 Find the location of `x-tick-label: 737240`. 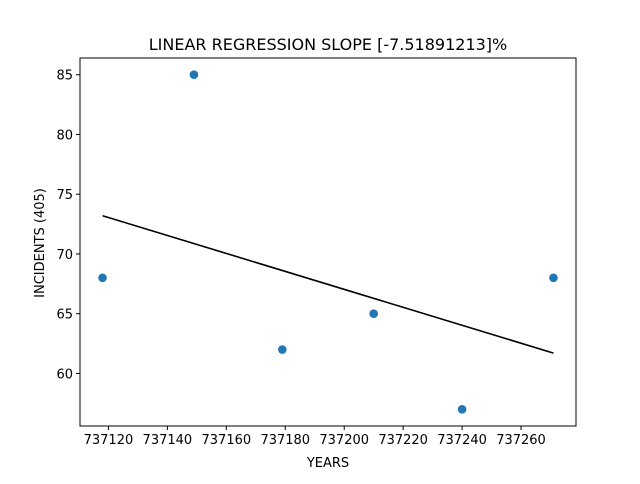

x-tick-label: 737240 is located at coordinates (462, 440).